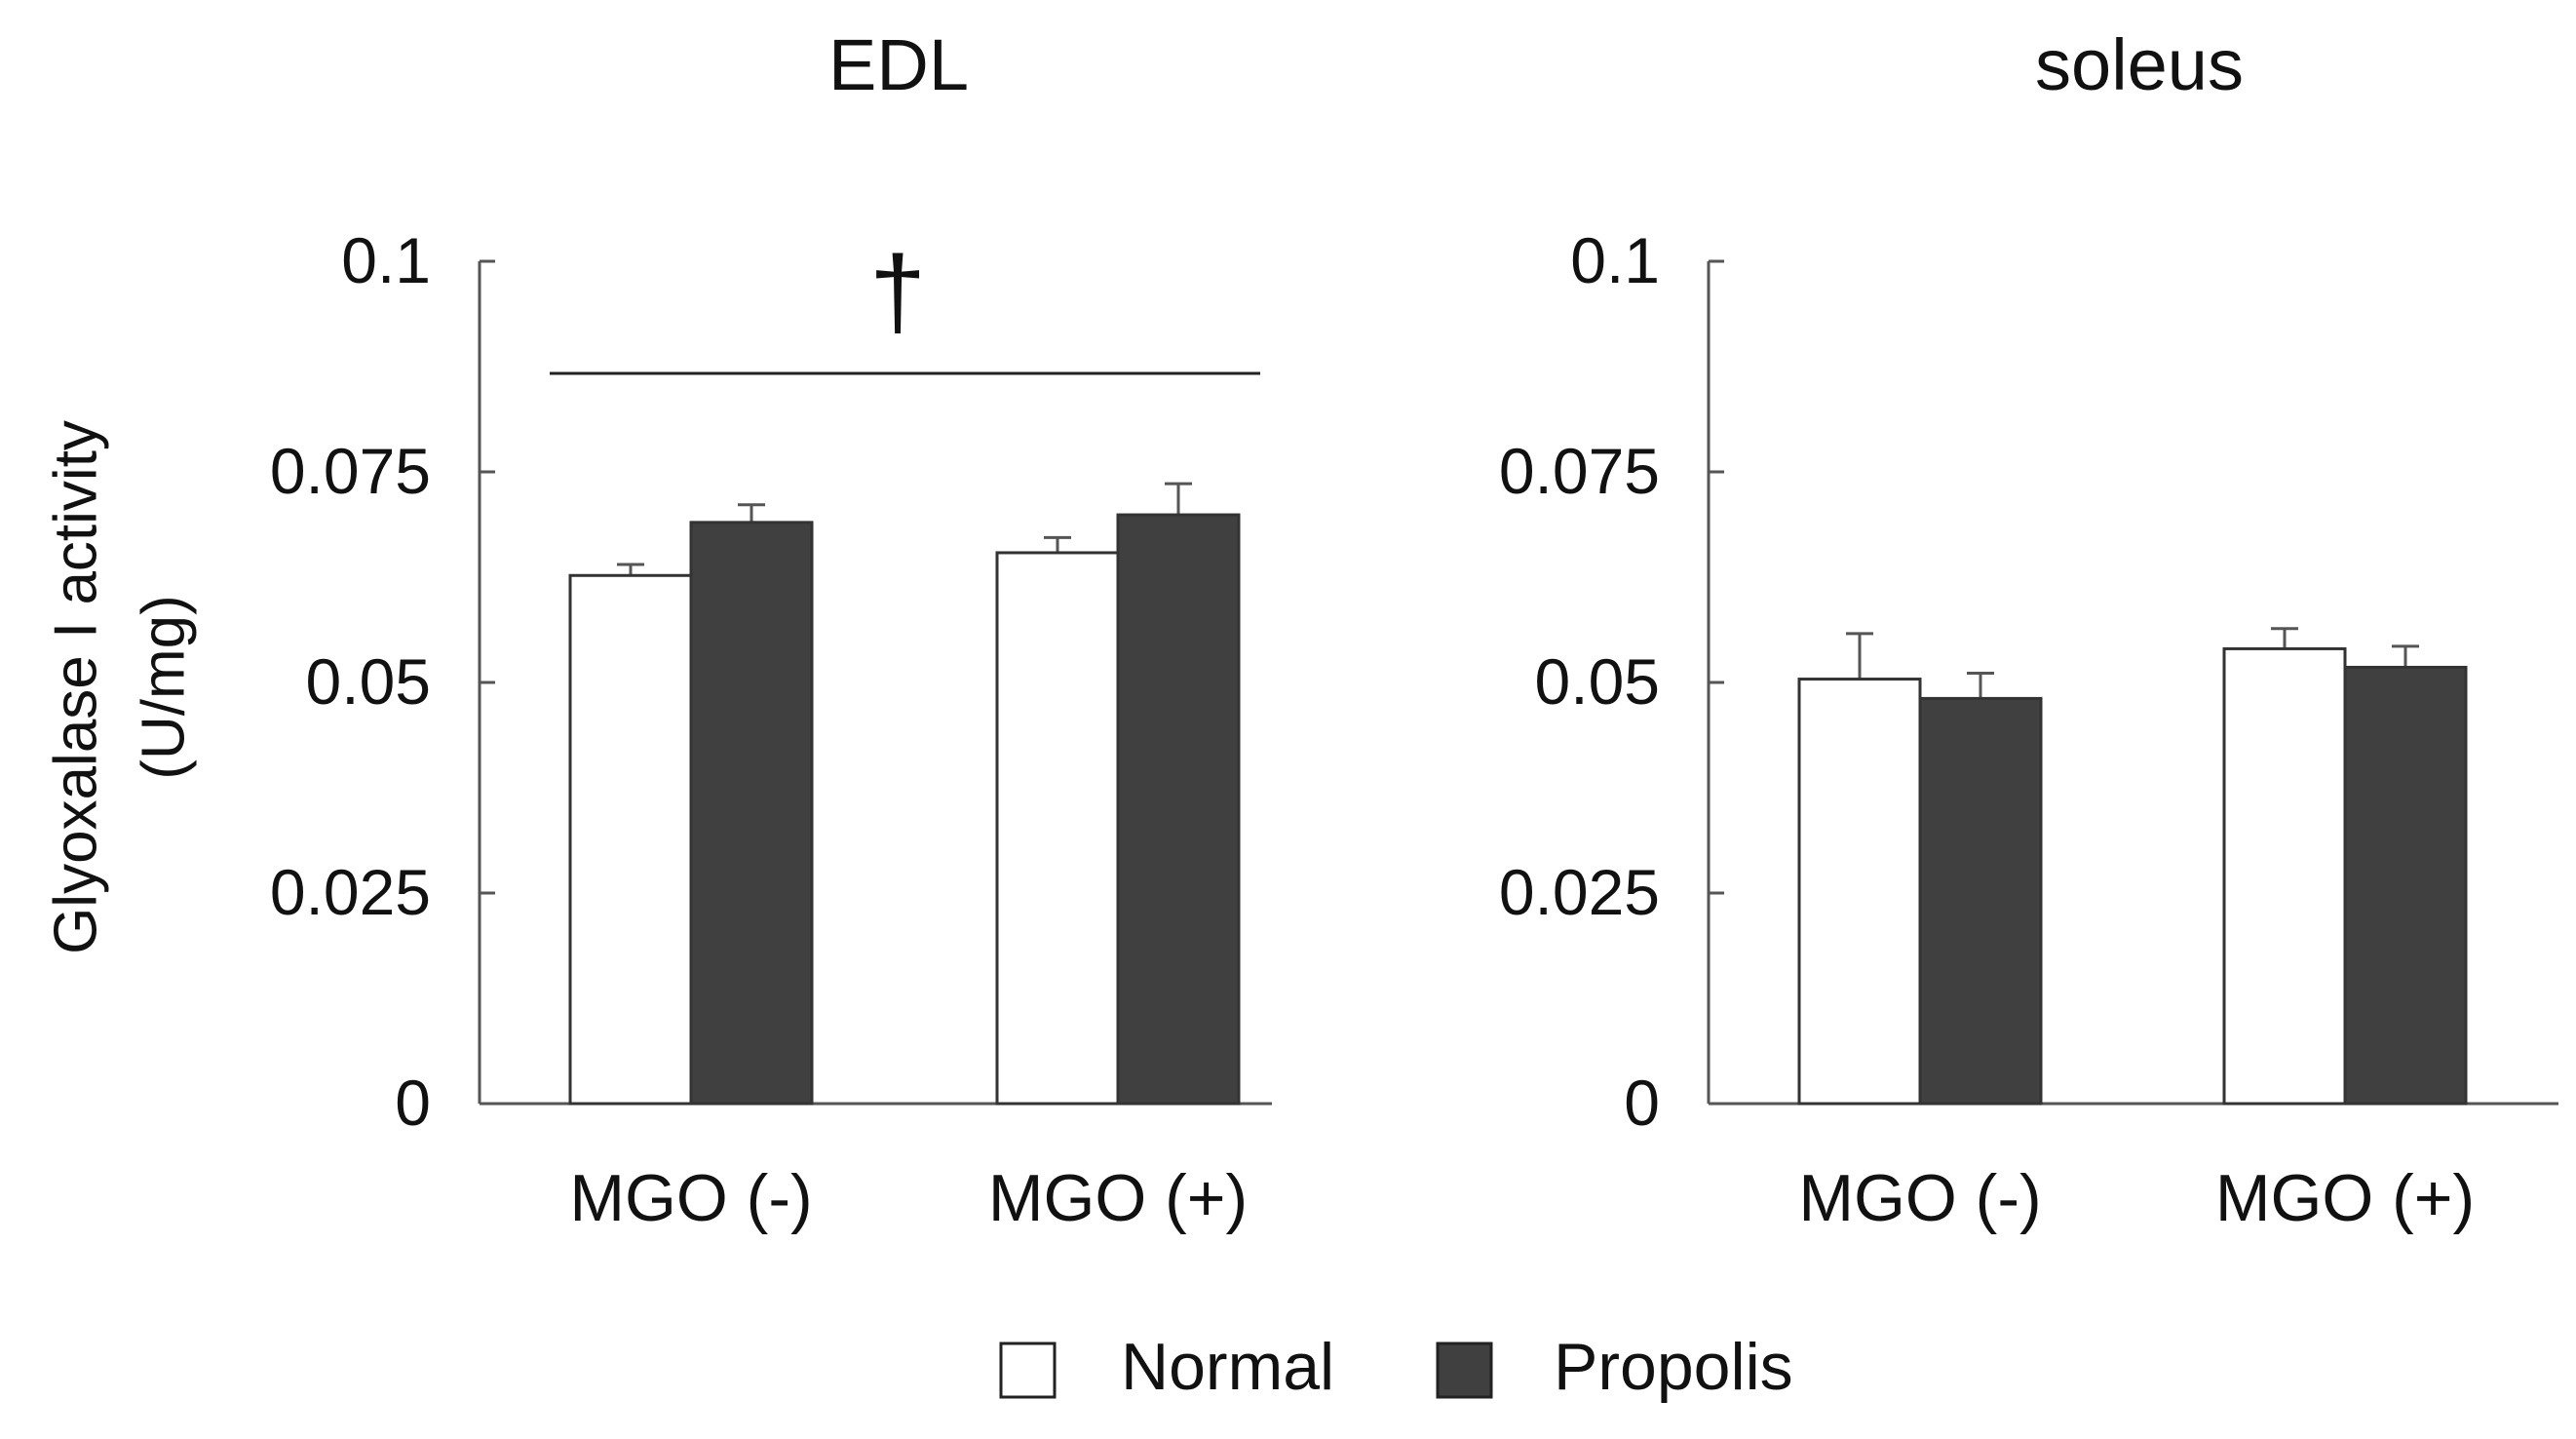 The height and width of the screenshot is (1439, 2576). I want to click on y-axis-label-line2: (U/mg), so click(163, 687).